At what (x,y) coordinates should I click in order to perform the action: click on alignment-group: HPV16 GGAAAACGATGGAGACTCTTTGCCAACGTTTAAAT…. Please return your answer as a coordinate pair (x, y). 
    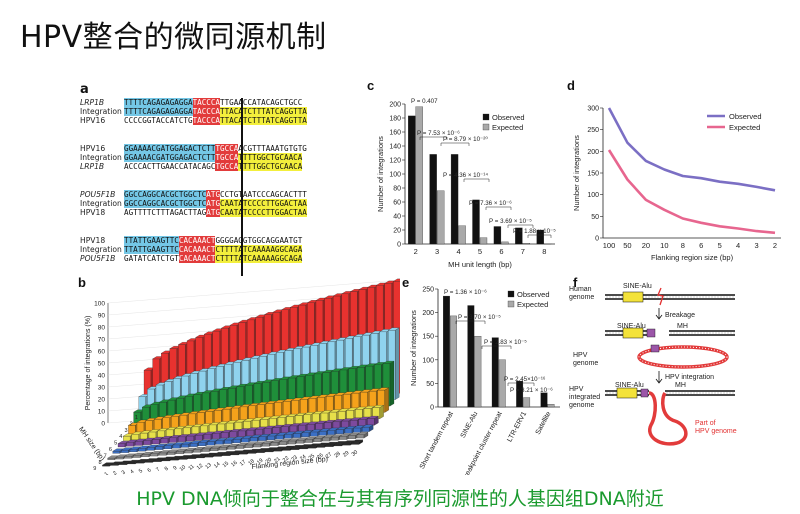
    Looking at the image, I should click on (193, 158).